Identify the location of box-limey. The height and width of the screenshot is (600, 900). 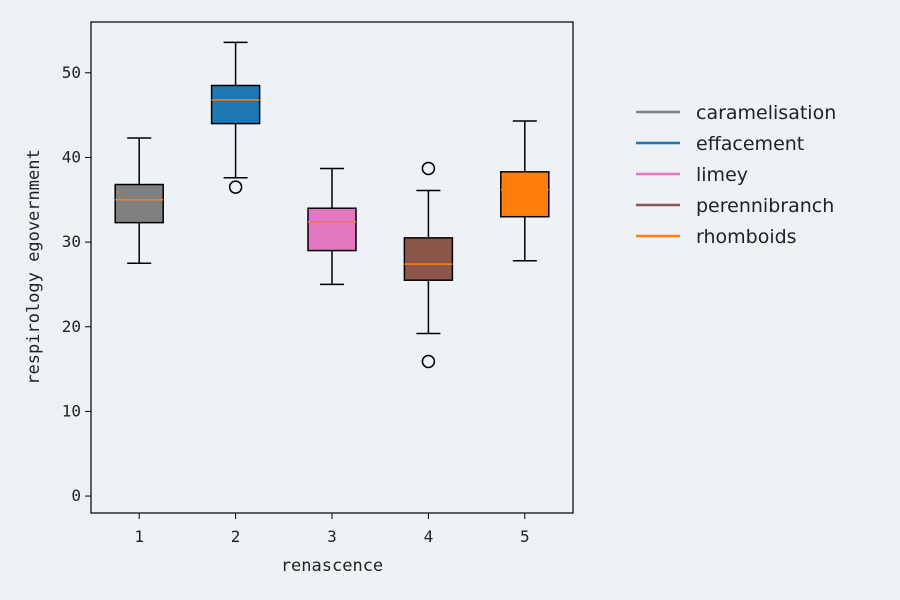
(332, 226).